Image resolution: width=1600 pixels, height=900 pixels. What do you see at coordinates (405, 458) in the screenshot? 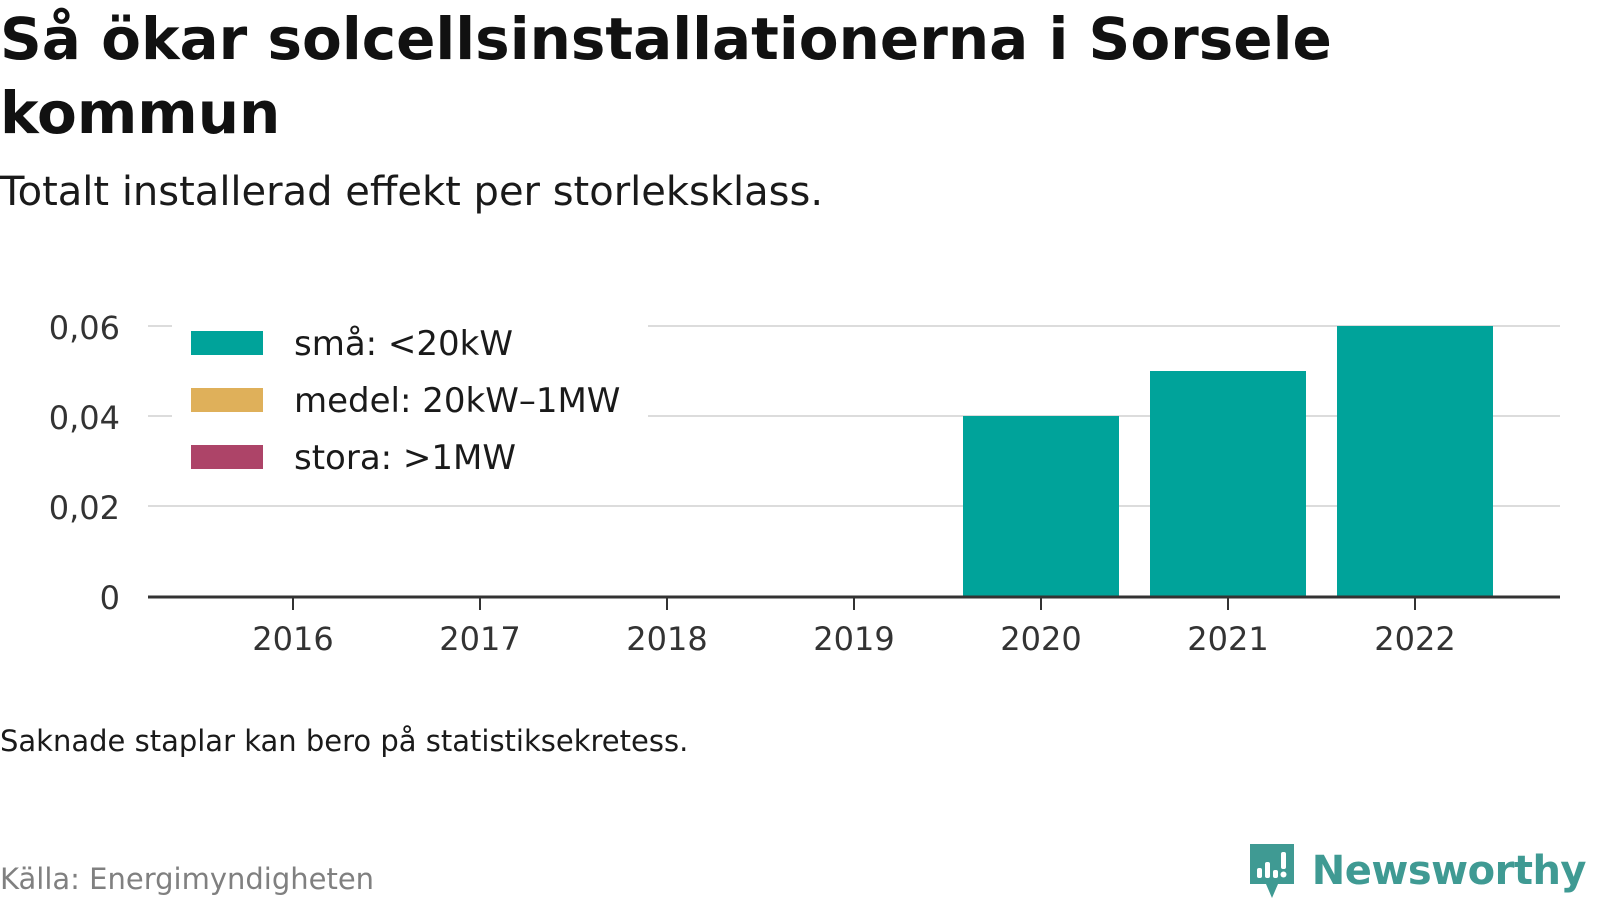
I see `legend-label: stora: >1MW` at bounding box center [405, 458].